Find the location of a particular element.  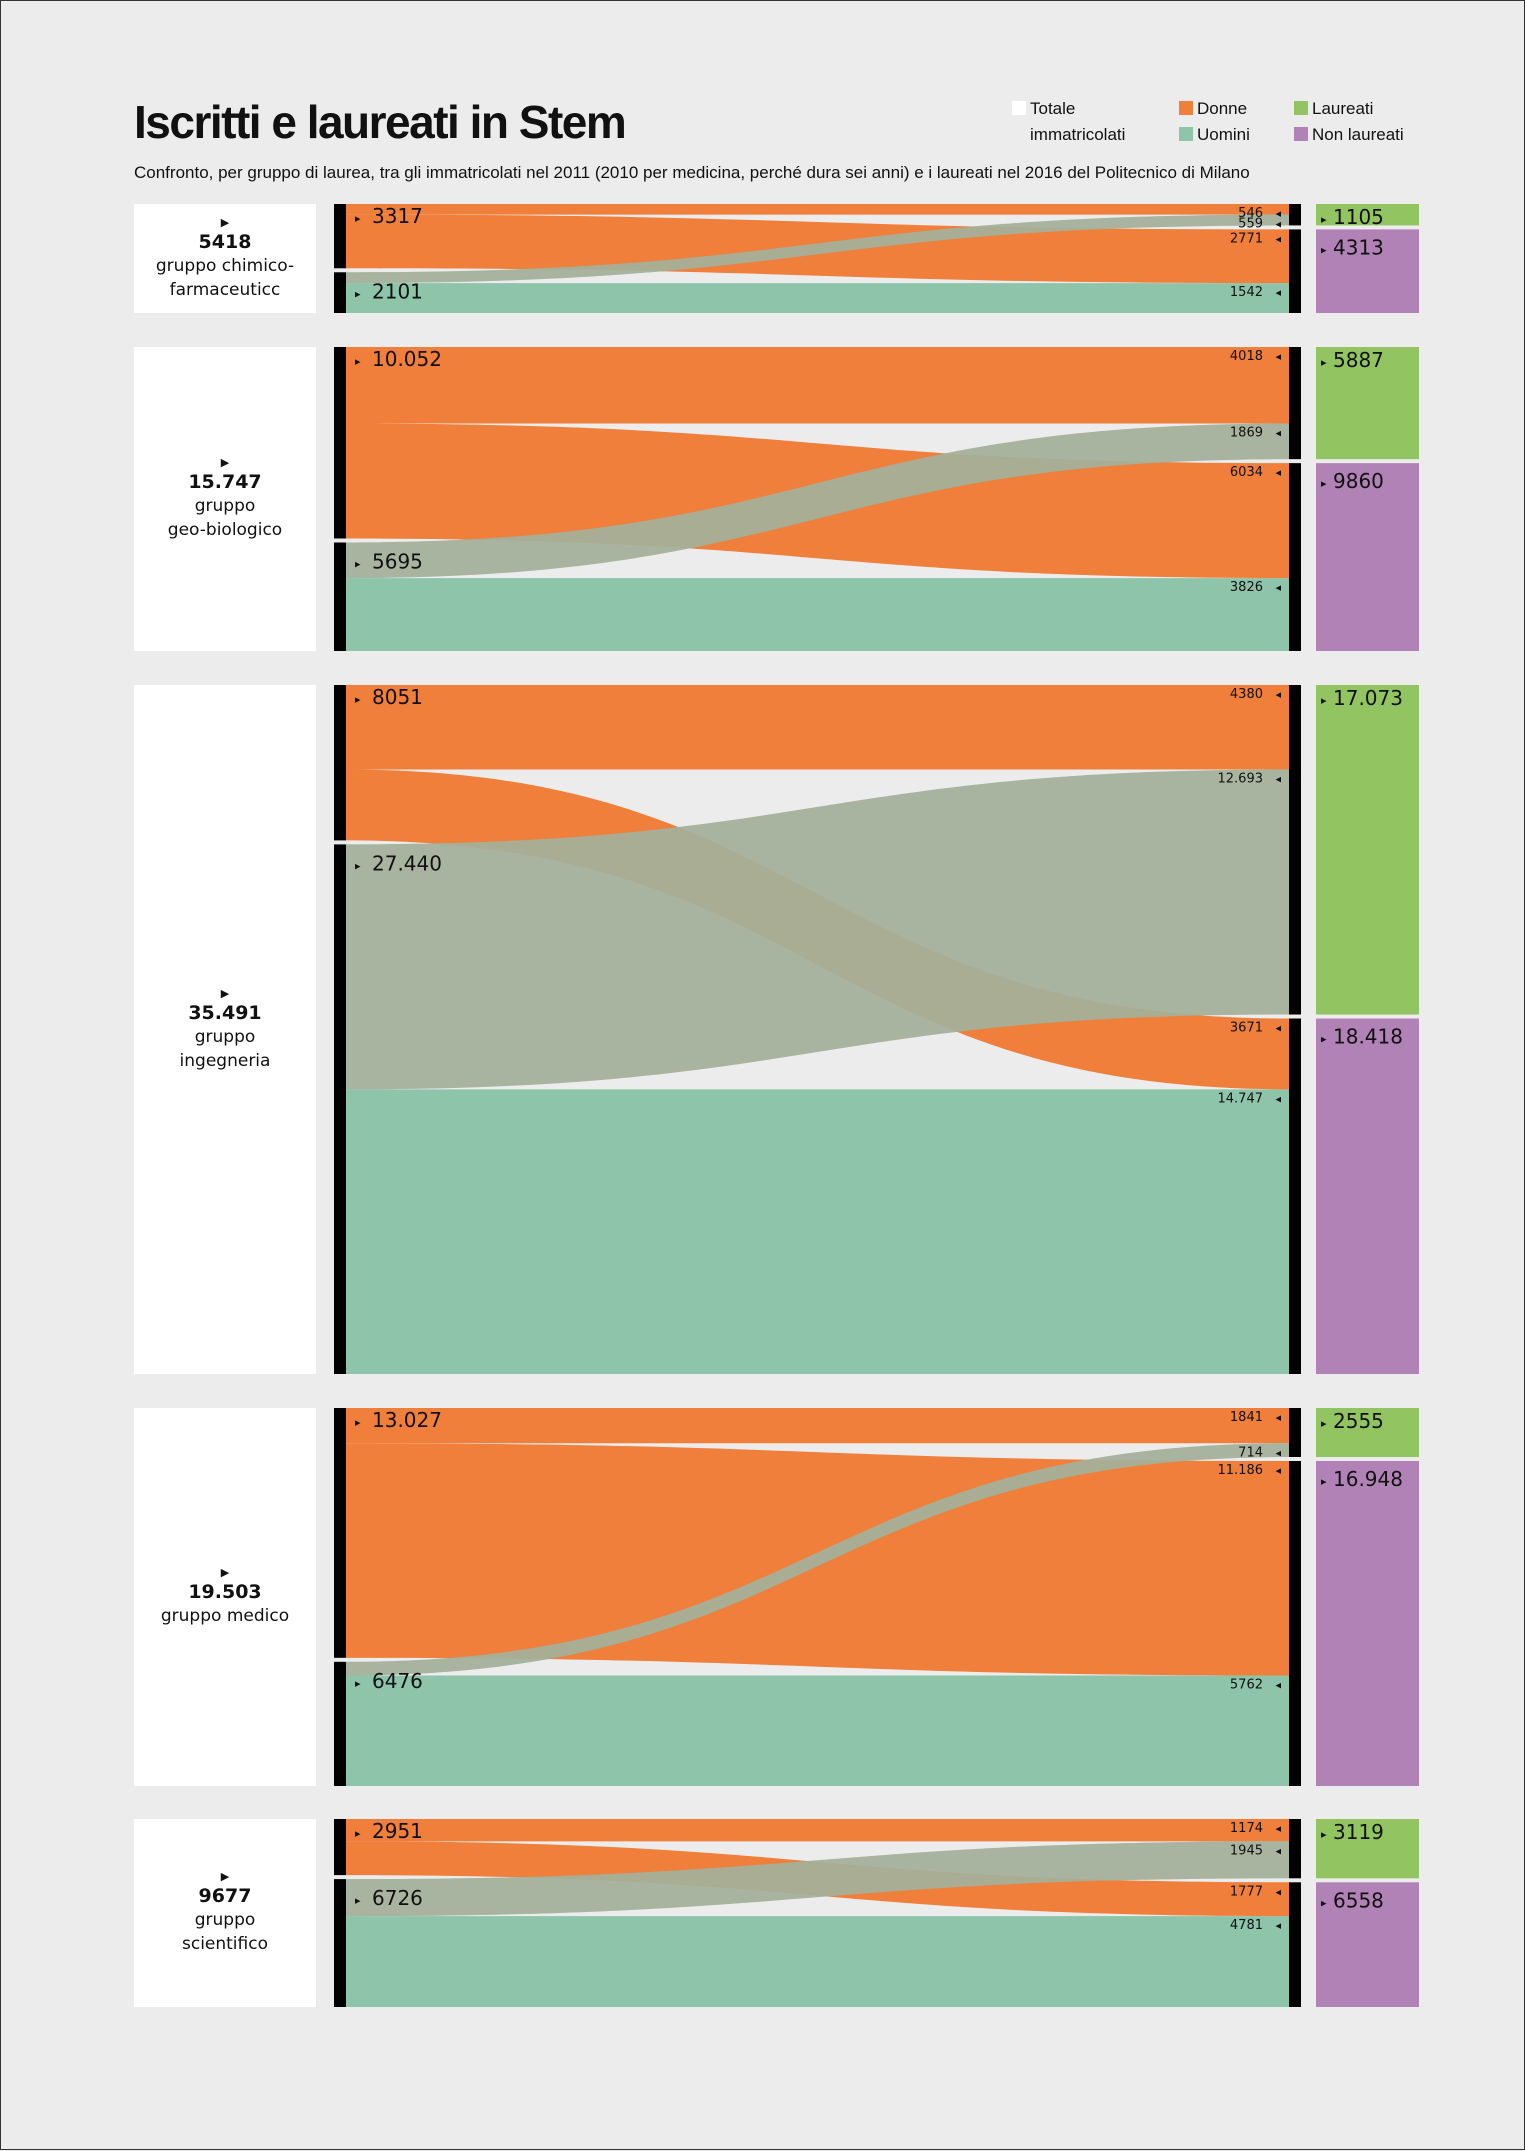

uomini-laureati-value: 714 is located at coordinates (1250, 1452).